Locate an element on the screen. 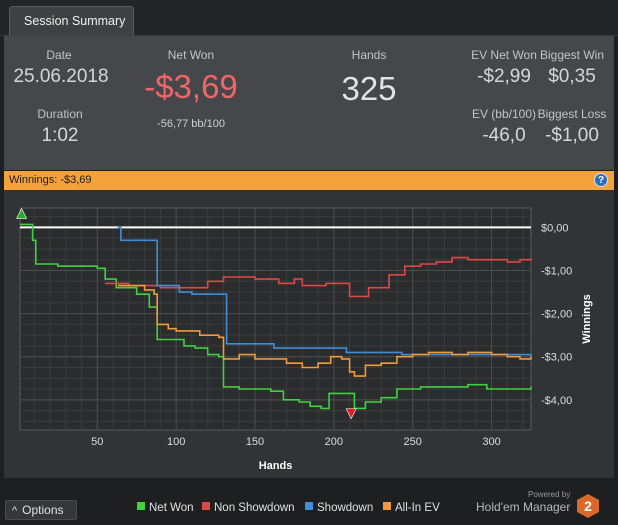  chevron-up-icon: ^ is located at coordinates (15, 511).